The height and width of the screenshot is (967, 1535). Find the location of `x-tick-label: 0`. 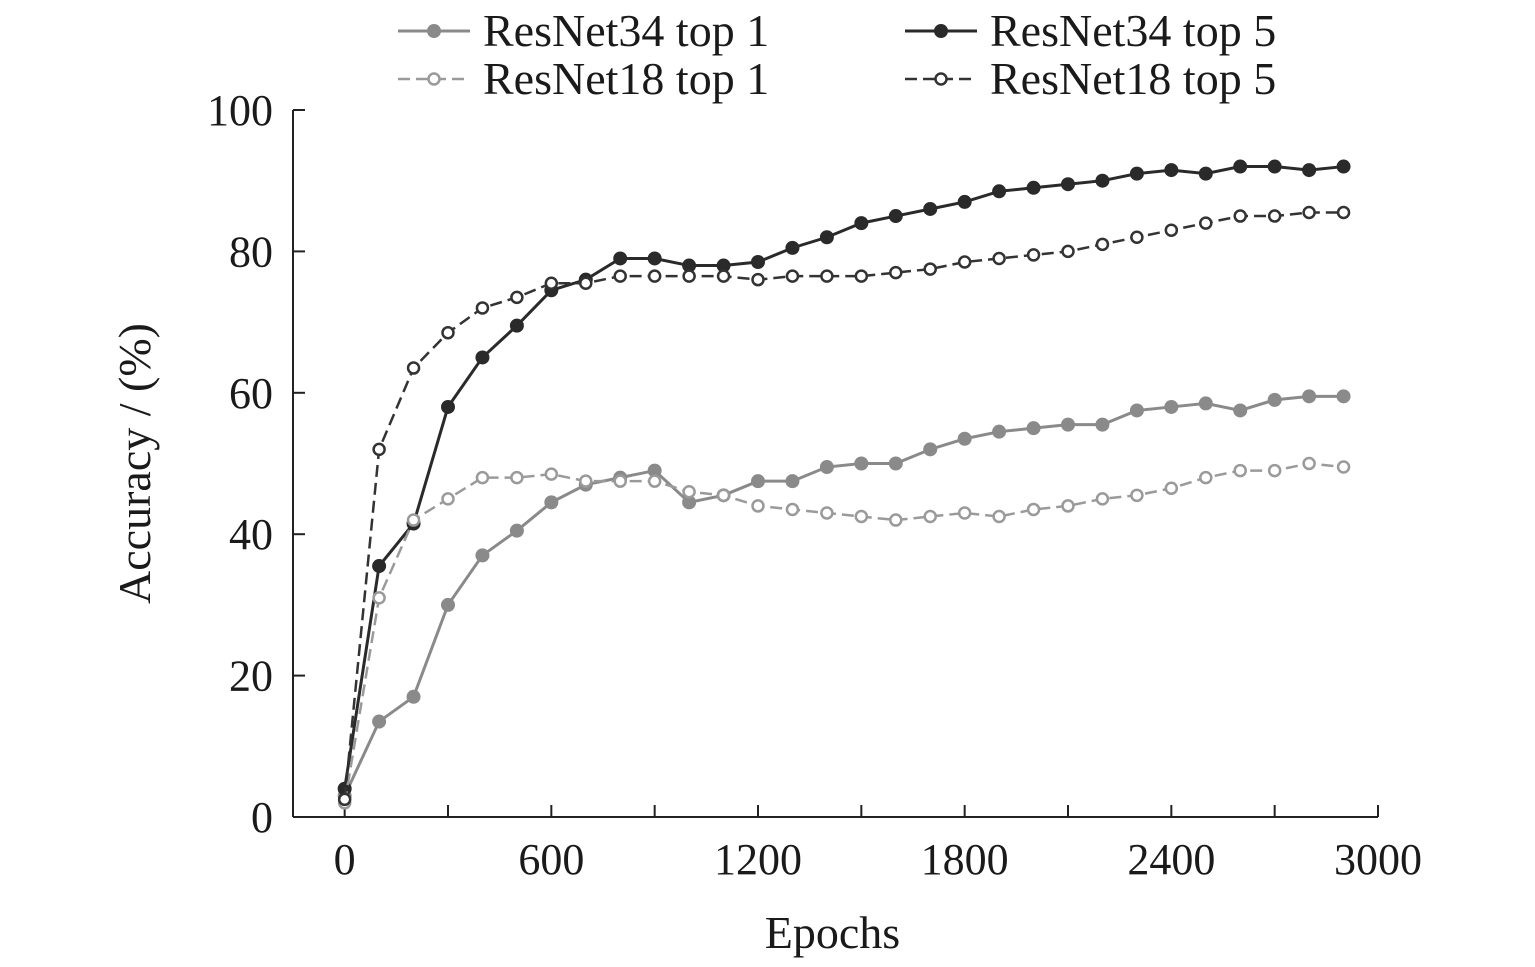

x-tick-label: 0 is located at coordinates (345, 859).